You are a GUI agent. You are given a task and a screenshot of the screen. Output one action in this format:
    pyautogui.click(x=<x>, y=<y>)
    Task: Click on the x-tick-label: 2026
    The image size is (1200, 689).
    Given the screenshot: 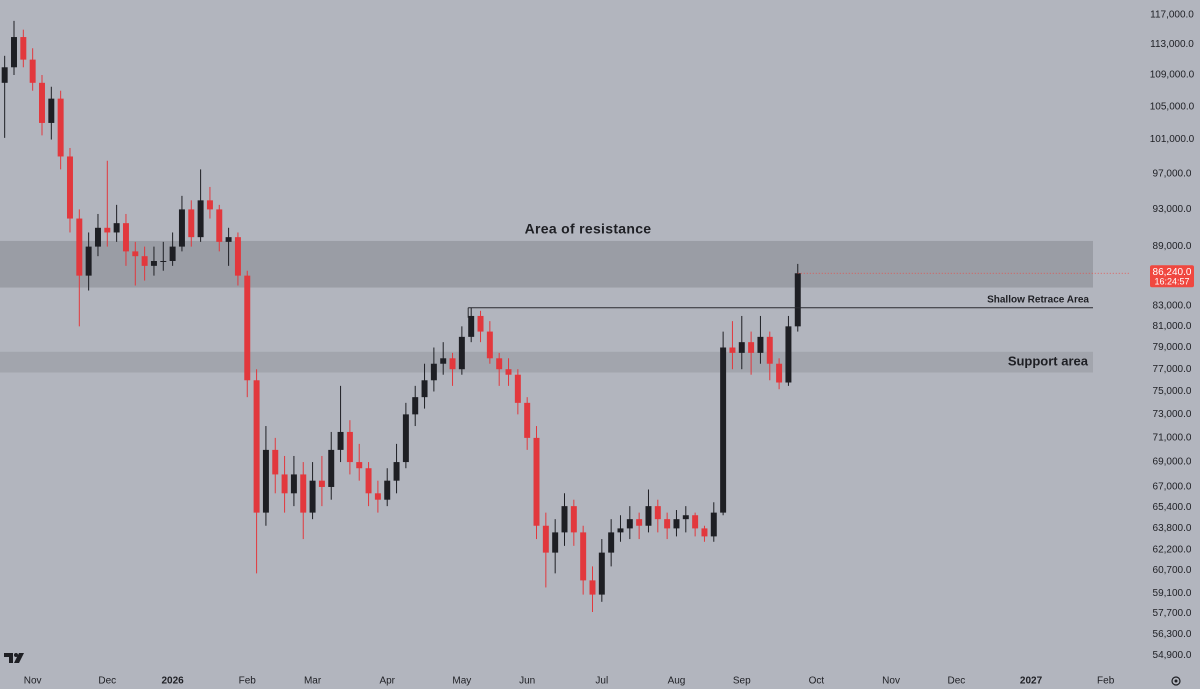 What is the action you would take?
    pyautogui.click(x=172, y=681)
    